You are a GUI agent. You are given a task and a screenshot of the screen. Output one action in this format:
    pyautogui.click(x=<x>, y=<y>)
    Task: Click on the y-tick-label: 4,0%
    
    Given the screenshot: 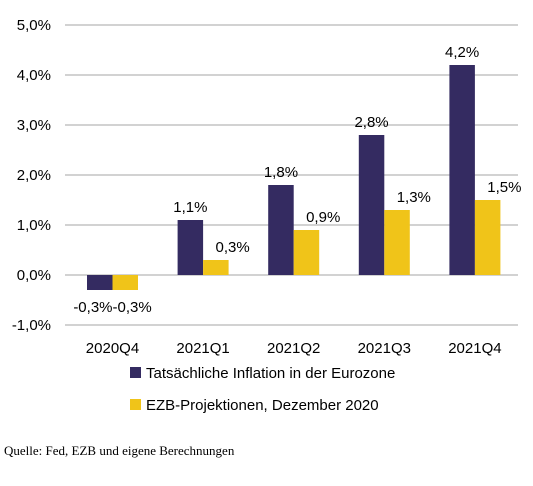 What is the action you would take?
    pyautogui.click(x=34, y=75)
    